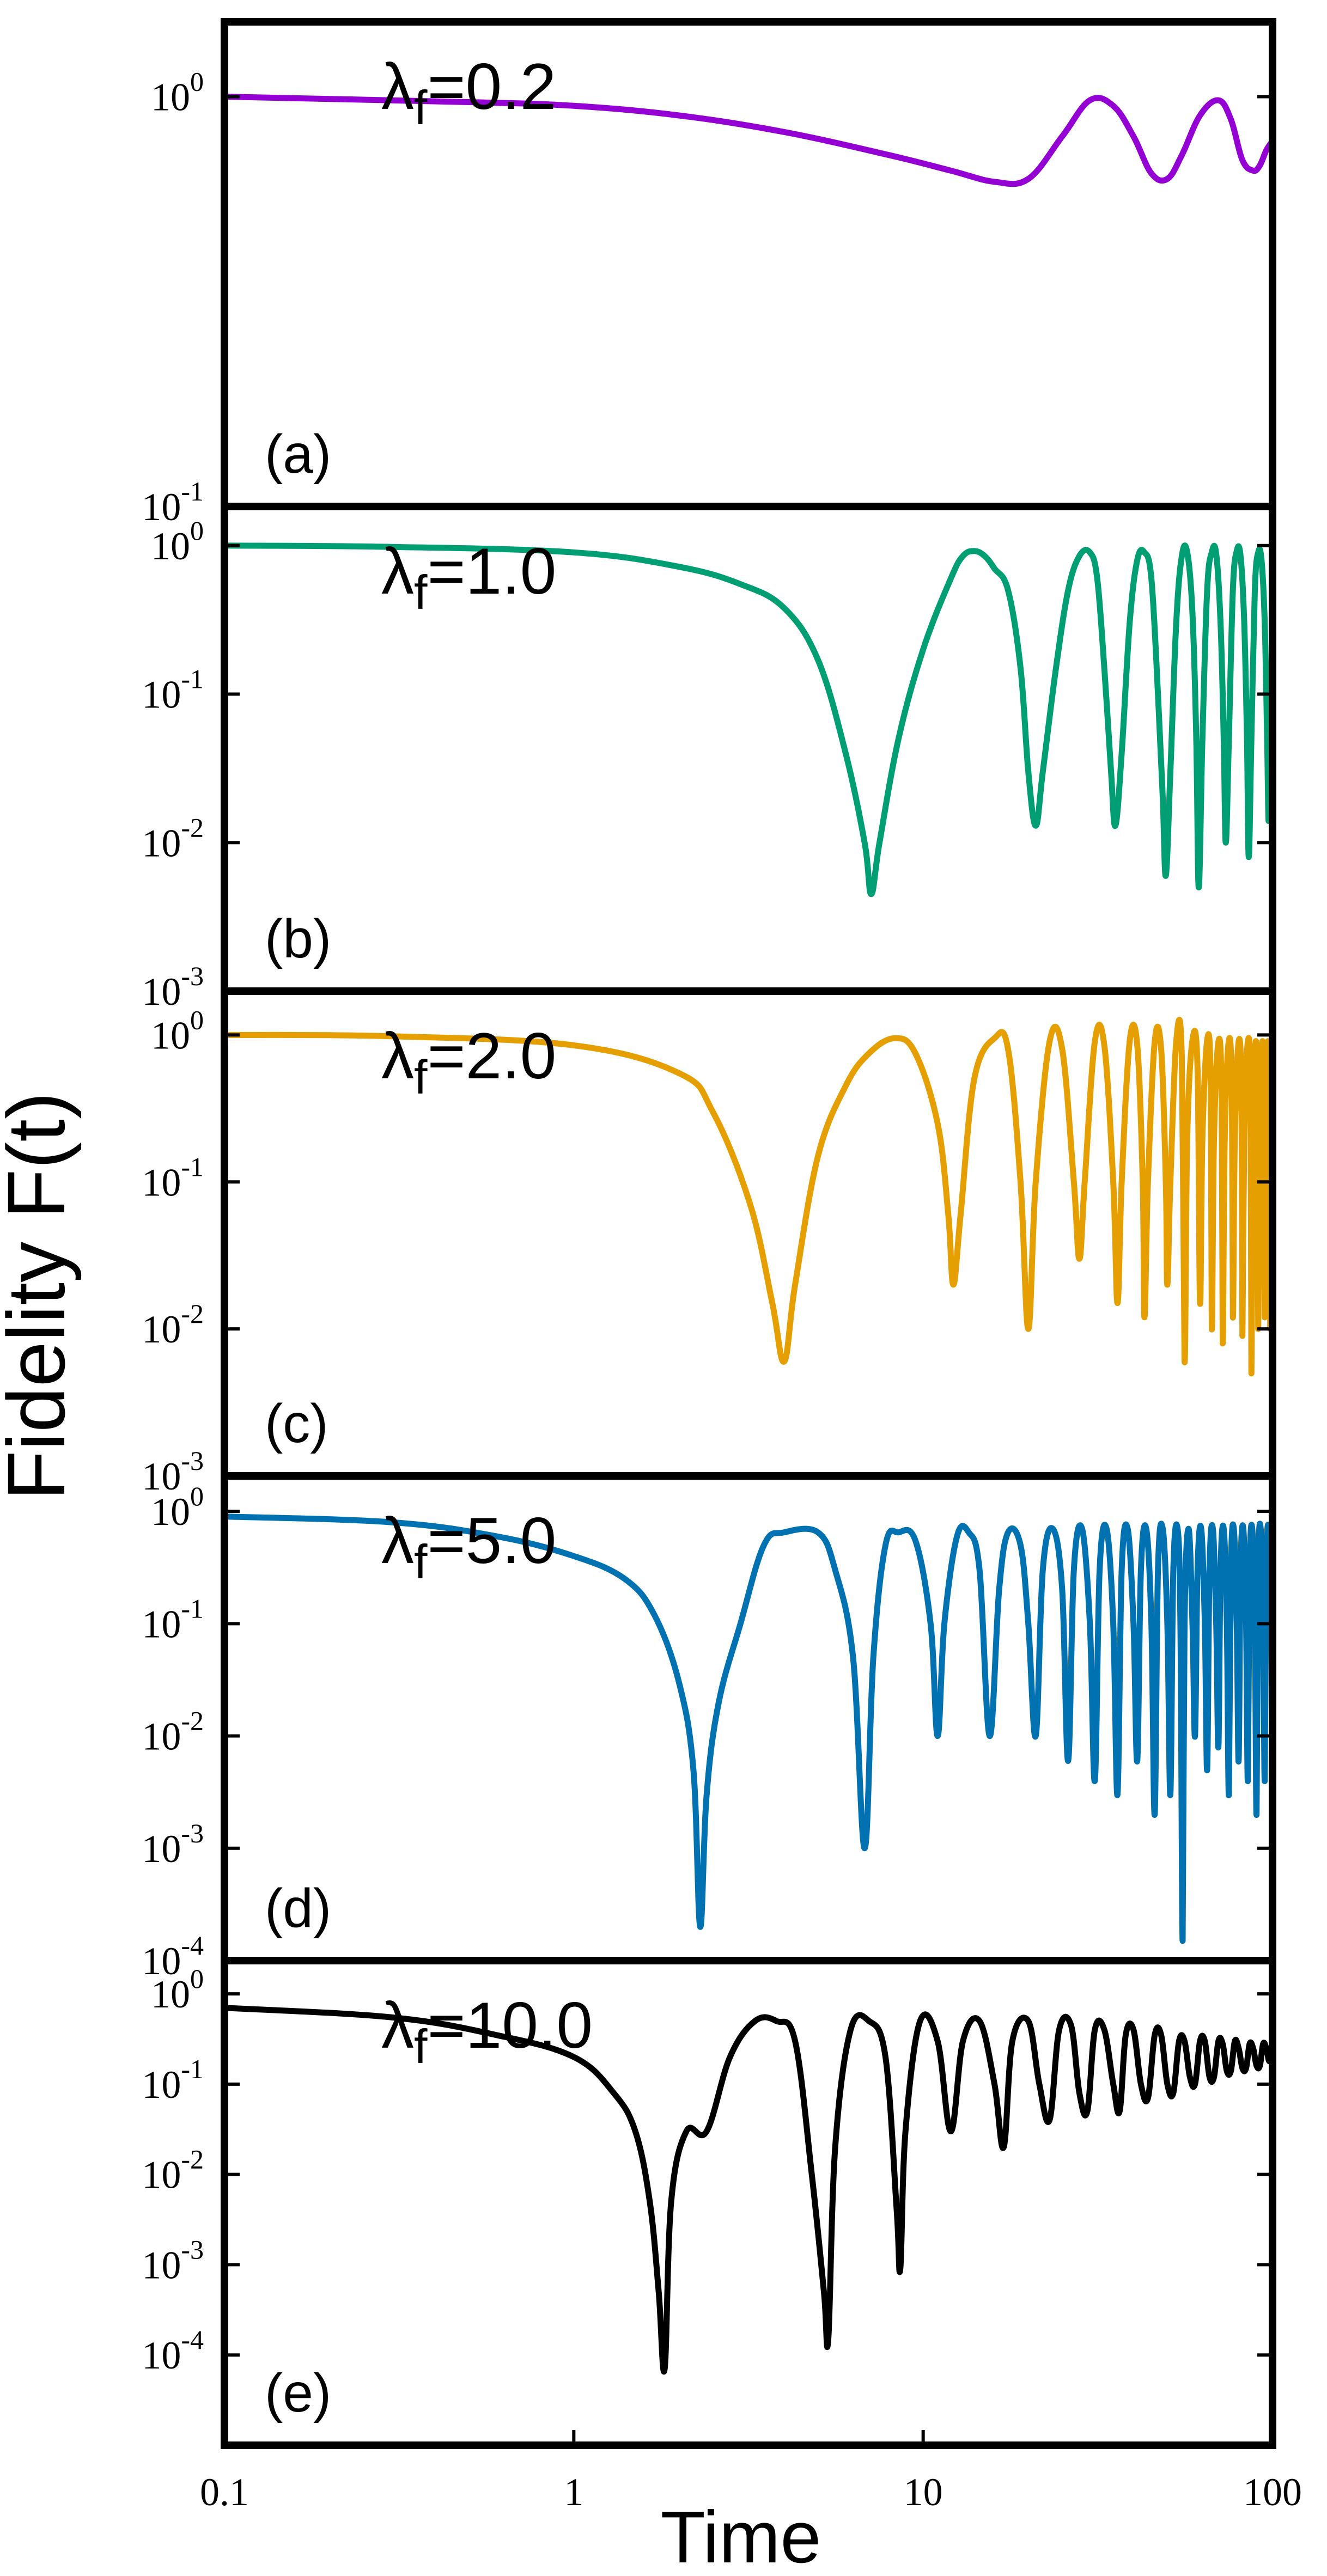 This screenshot has height=2576, width=1327. What do you see at coordinates (298, 454) in the screenshot?
I see `panel-letter: (a)` at bounding box center [298, 454].